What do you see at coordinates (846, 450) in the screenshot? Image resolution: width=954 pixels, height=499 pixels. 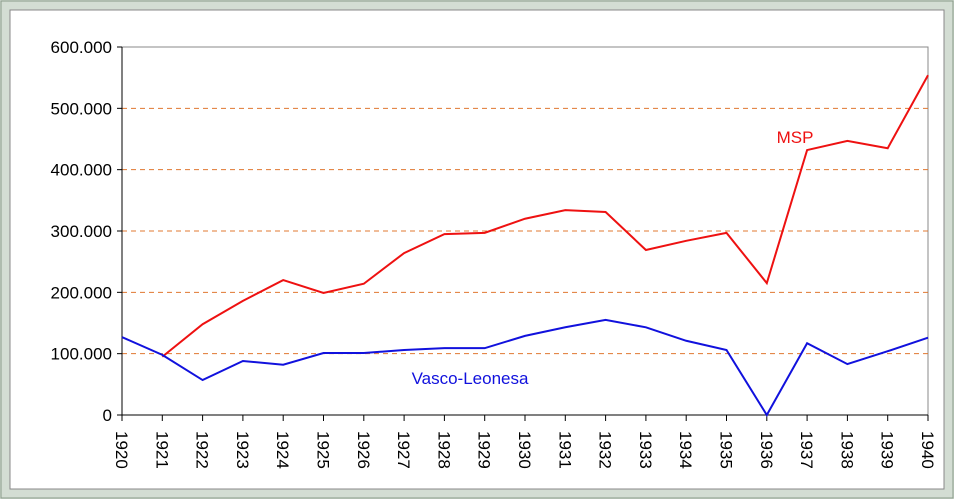 I see `x-tick-label: 1938` at bounding box center [846, 450].